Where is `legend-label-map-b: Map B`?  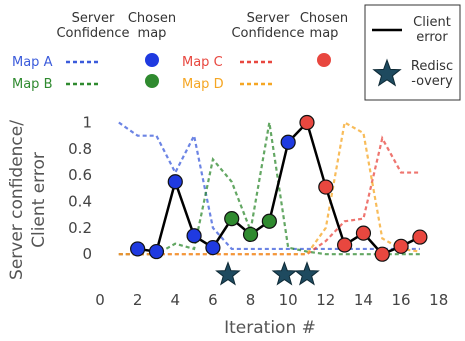 legend-label-map-b: Map B is located at coordinates (32, 84).